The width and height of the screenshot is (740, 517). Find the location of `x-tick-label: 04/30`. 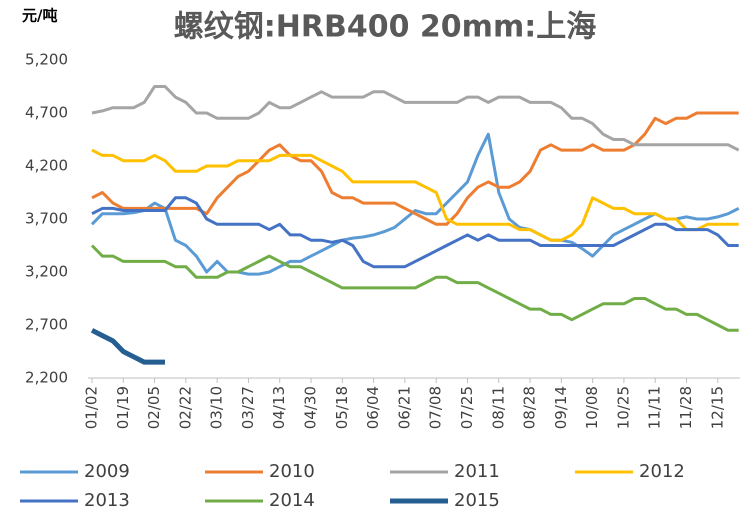

x-tick-label: 04/30 is located at coordinates (311, 407).